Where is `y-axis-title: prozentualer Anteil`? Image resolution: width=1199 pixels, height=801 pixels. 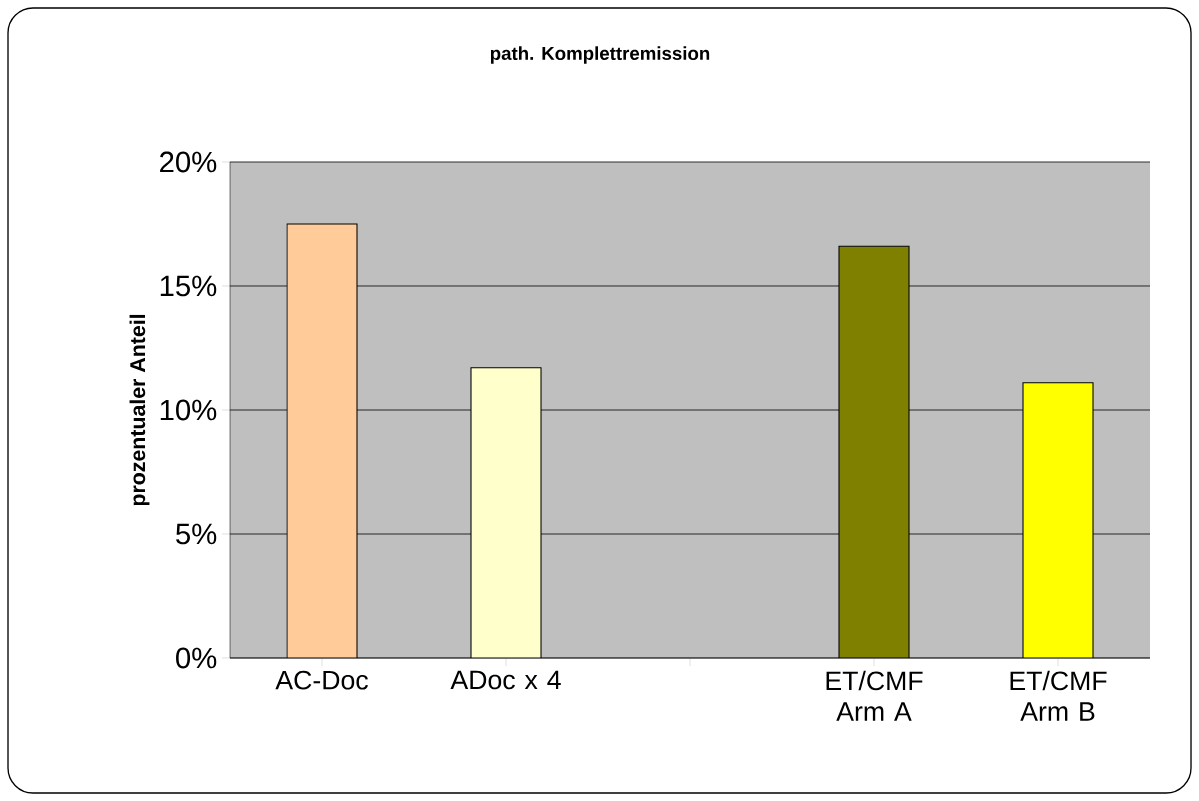
y-axis-title: prozentualer Anteil is located at coordinates (139, 410).